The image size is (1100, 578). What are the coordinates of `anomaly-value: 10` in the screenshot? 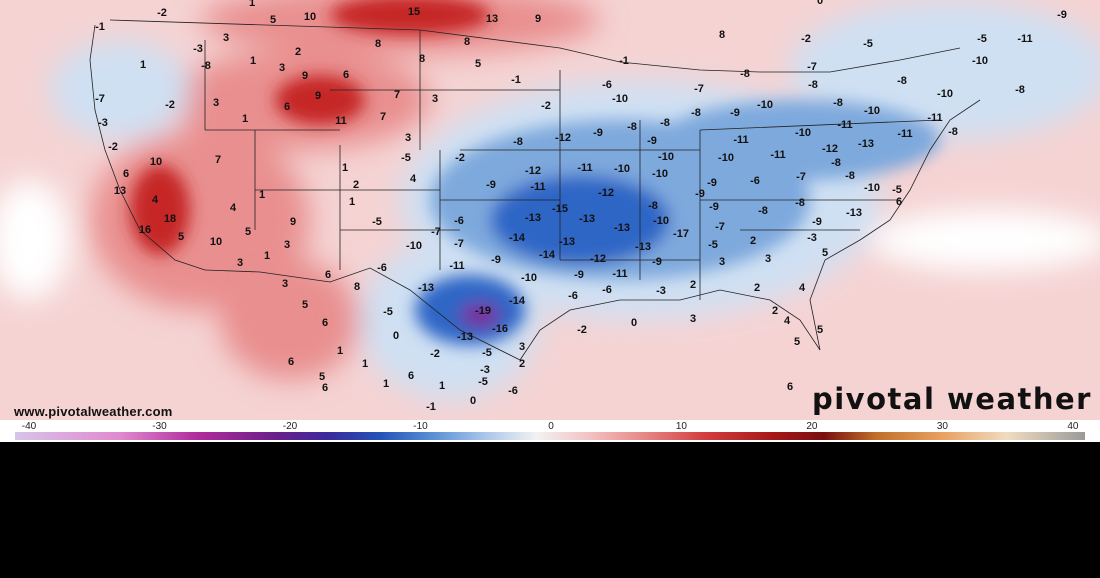 It's located at (216, 242).